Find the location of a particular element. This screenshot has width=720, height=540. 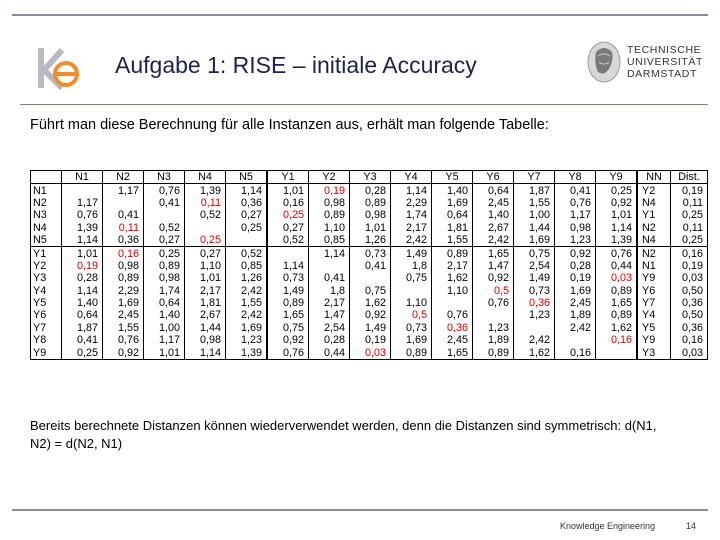

table-header-cell: Y7 is located at coordinates (534, 177).